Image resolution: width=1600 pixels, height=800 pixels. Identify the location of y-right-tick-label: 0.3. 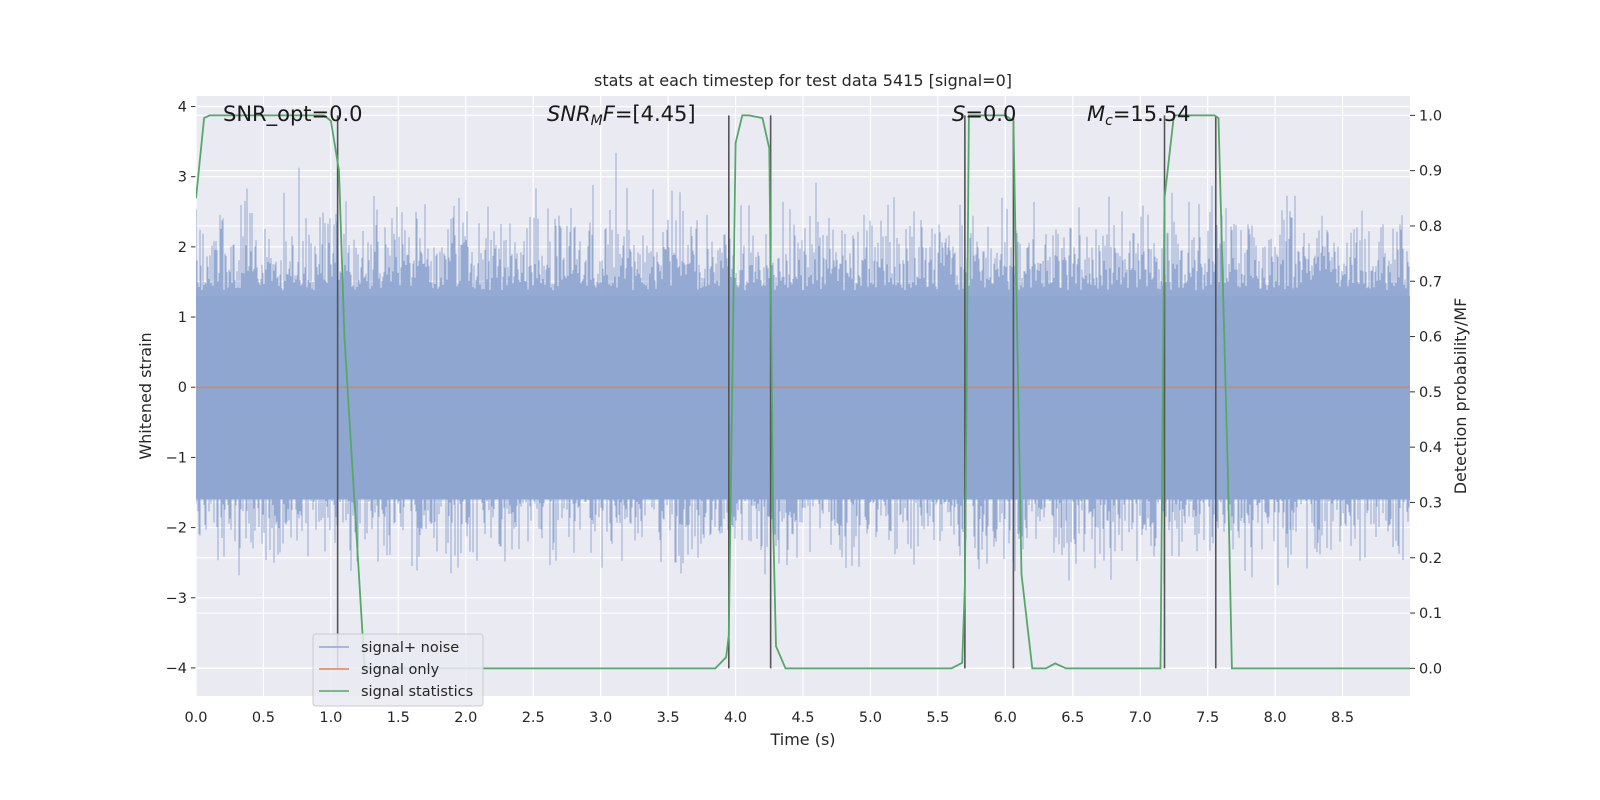
(1430, 503).